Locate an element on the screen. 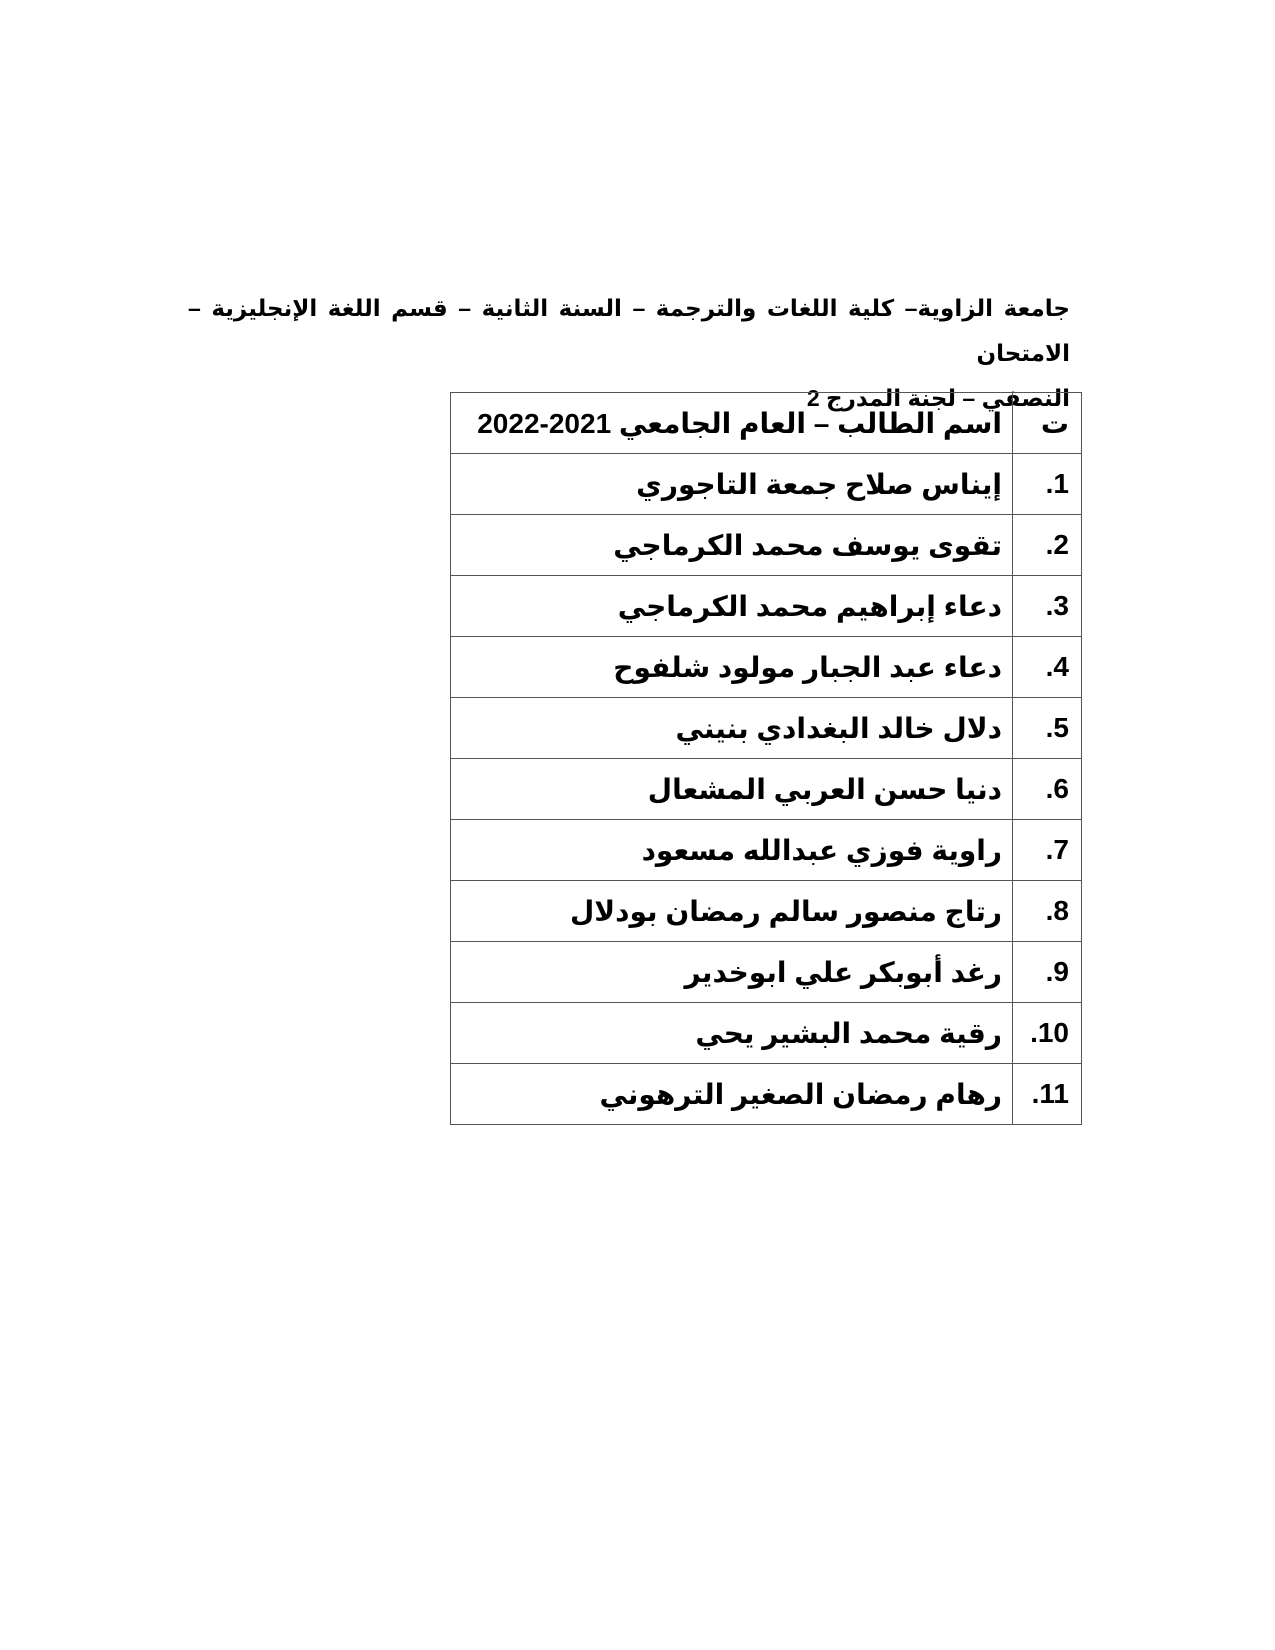  student-name: رقية محمد البشير يحي is located at coordinates (731, 1033).